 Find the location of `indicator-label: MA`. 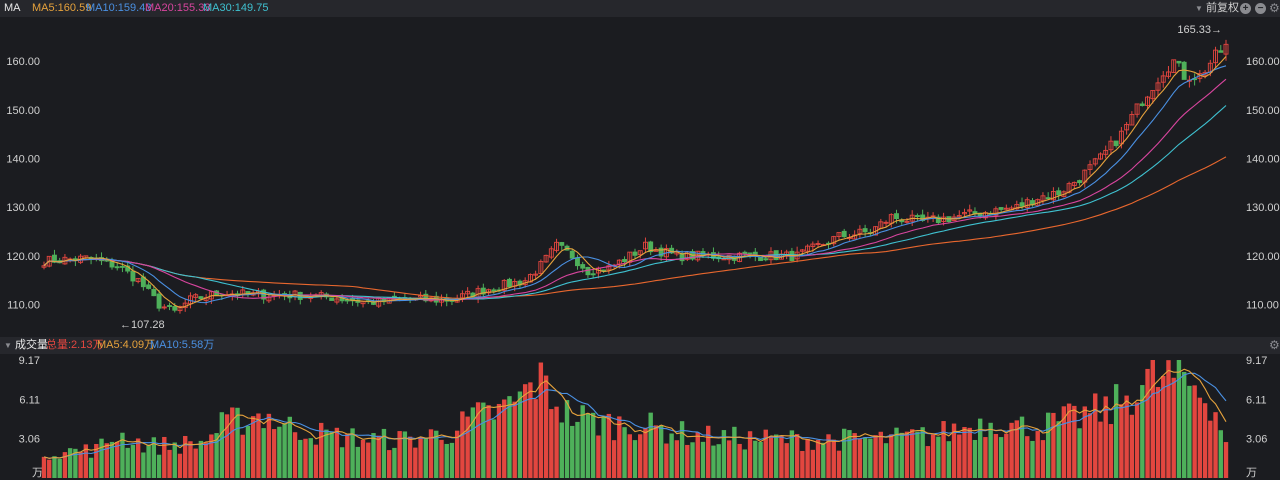

indicator-label: MA is located at coordinates (12, 8).